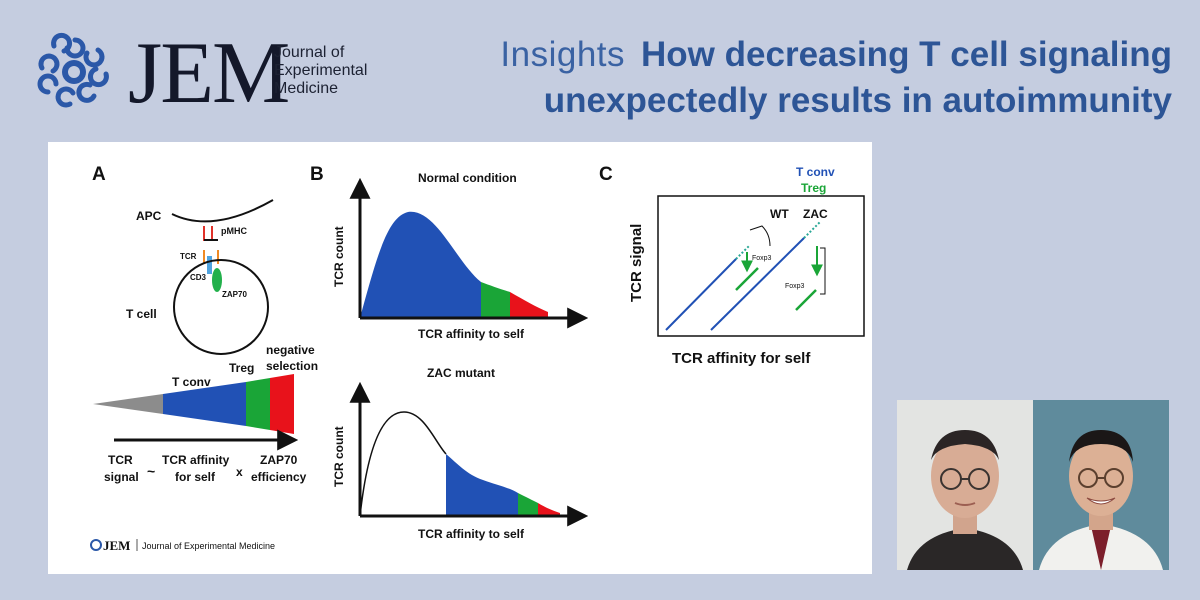 The height and width of the screenshot is (600, 1200). Describe the element at coordinates (292, 366) in the screenshot. I see `negative-selection-line2: selection` at that location.